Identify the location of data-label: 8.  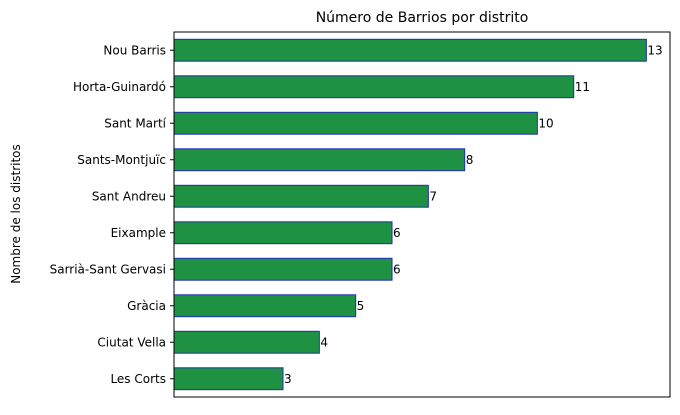
(470, 160).